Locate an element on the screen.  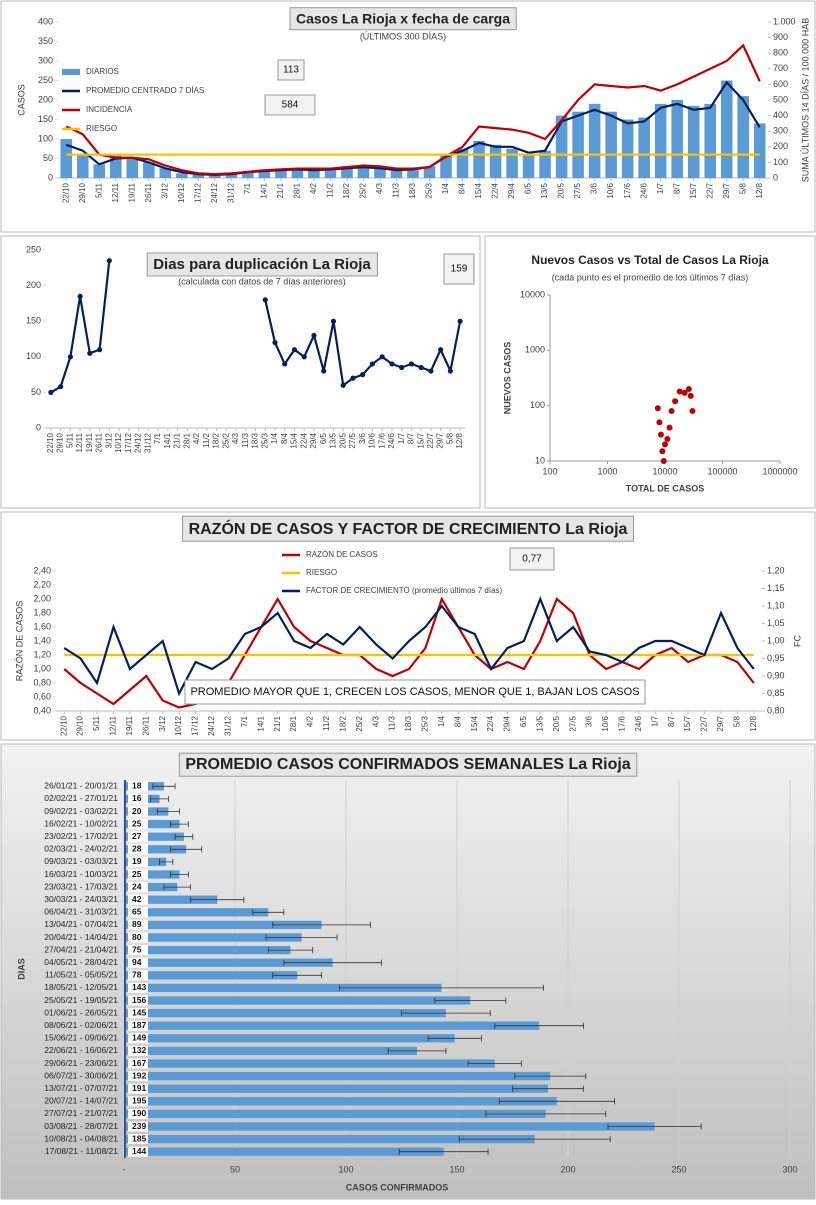
y-tick-label: 250 is located at coordinates (33, 249).